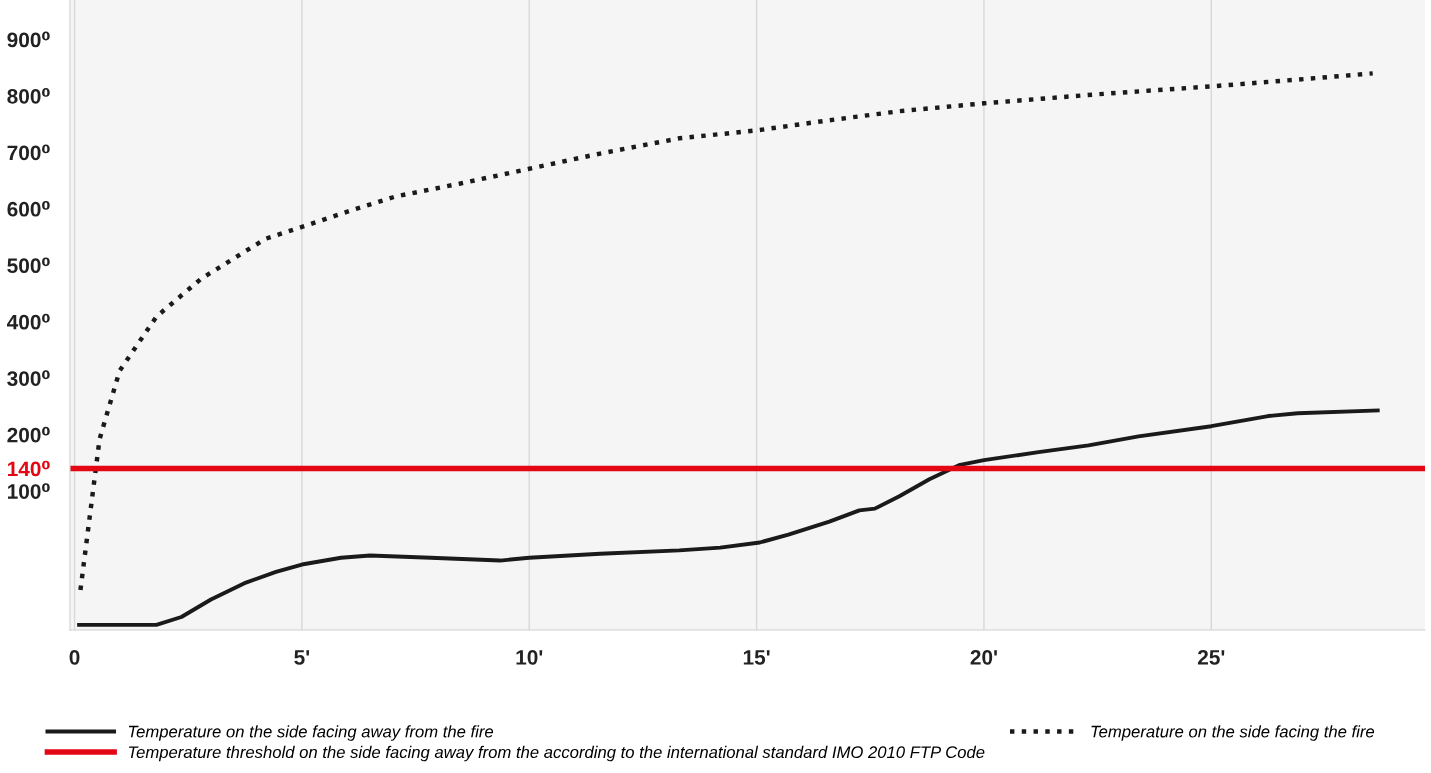 The height and width of the screenshot is (773, 1431). What do you see at coordinates (74, 657) in the screenshot?
I see `x-tick-label: 0` at bounding box center [74, 657].